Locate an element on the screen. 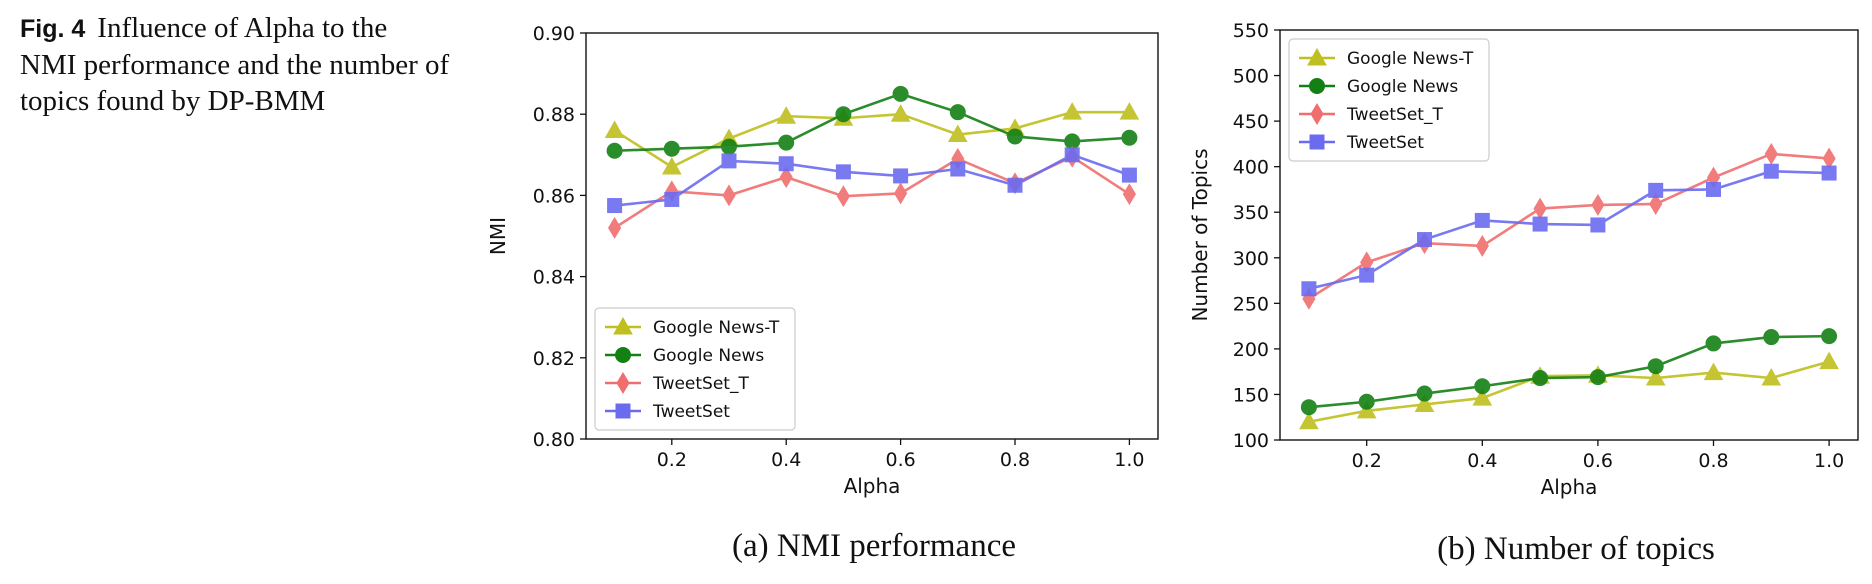  y-tick-label: 0.82 is located at coordinates (554, 359).